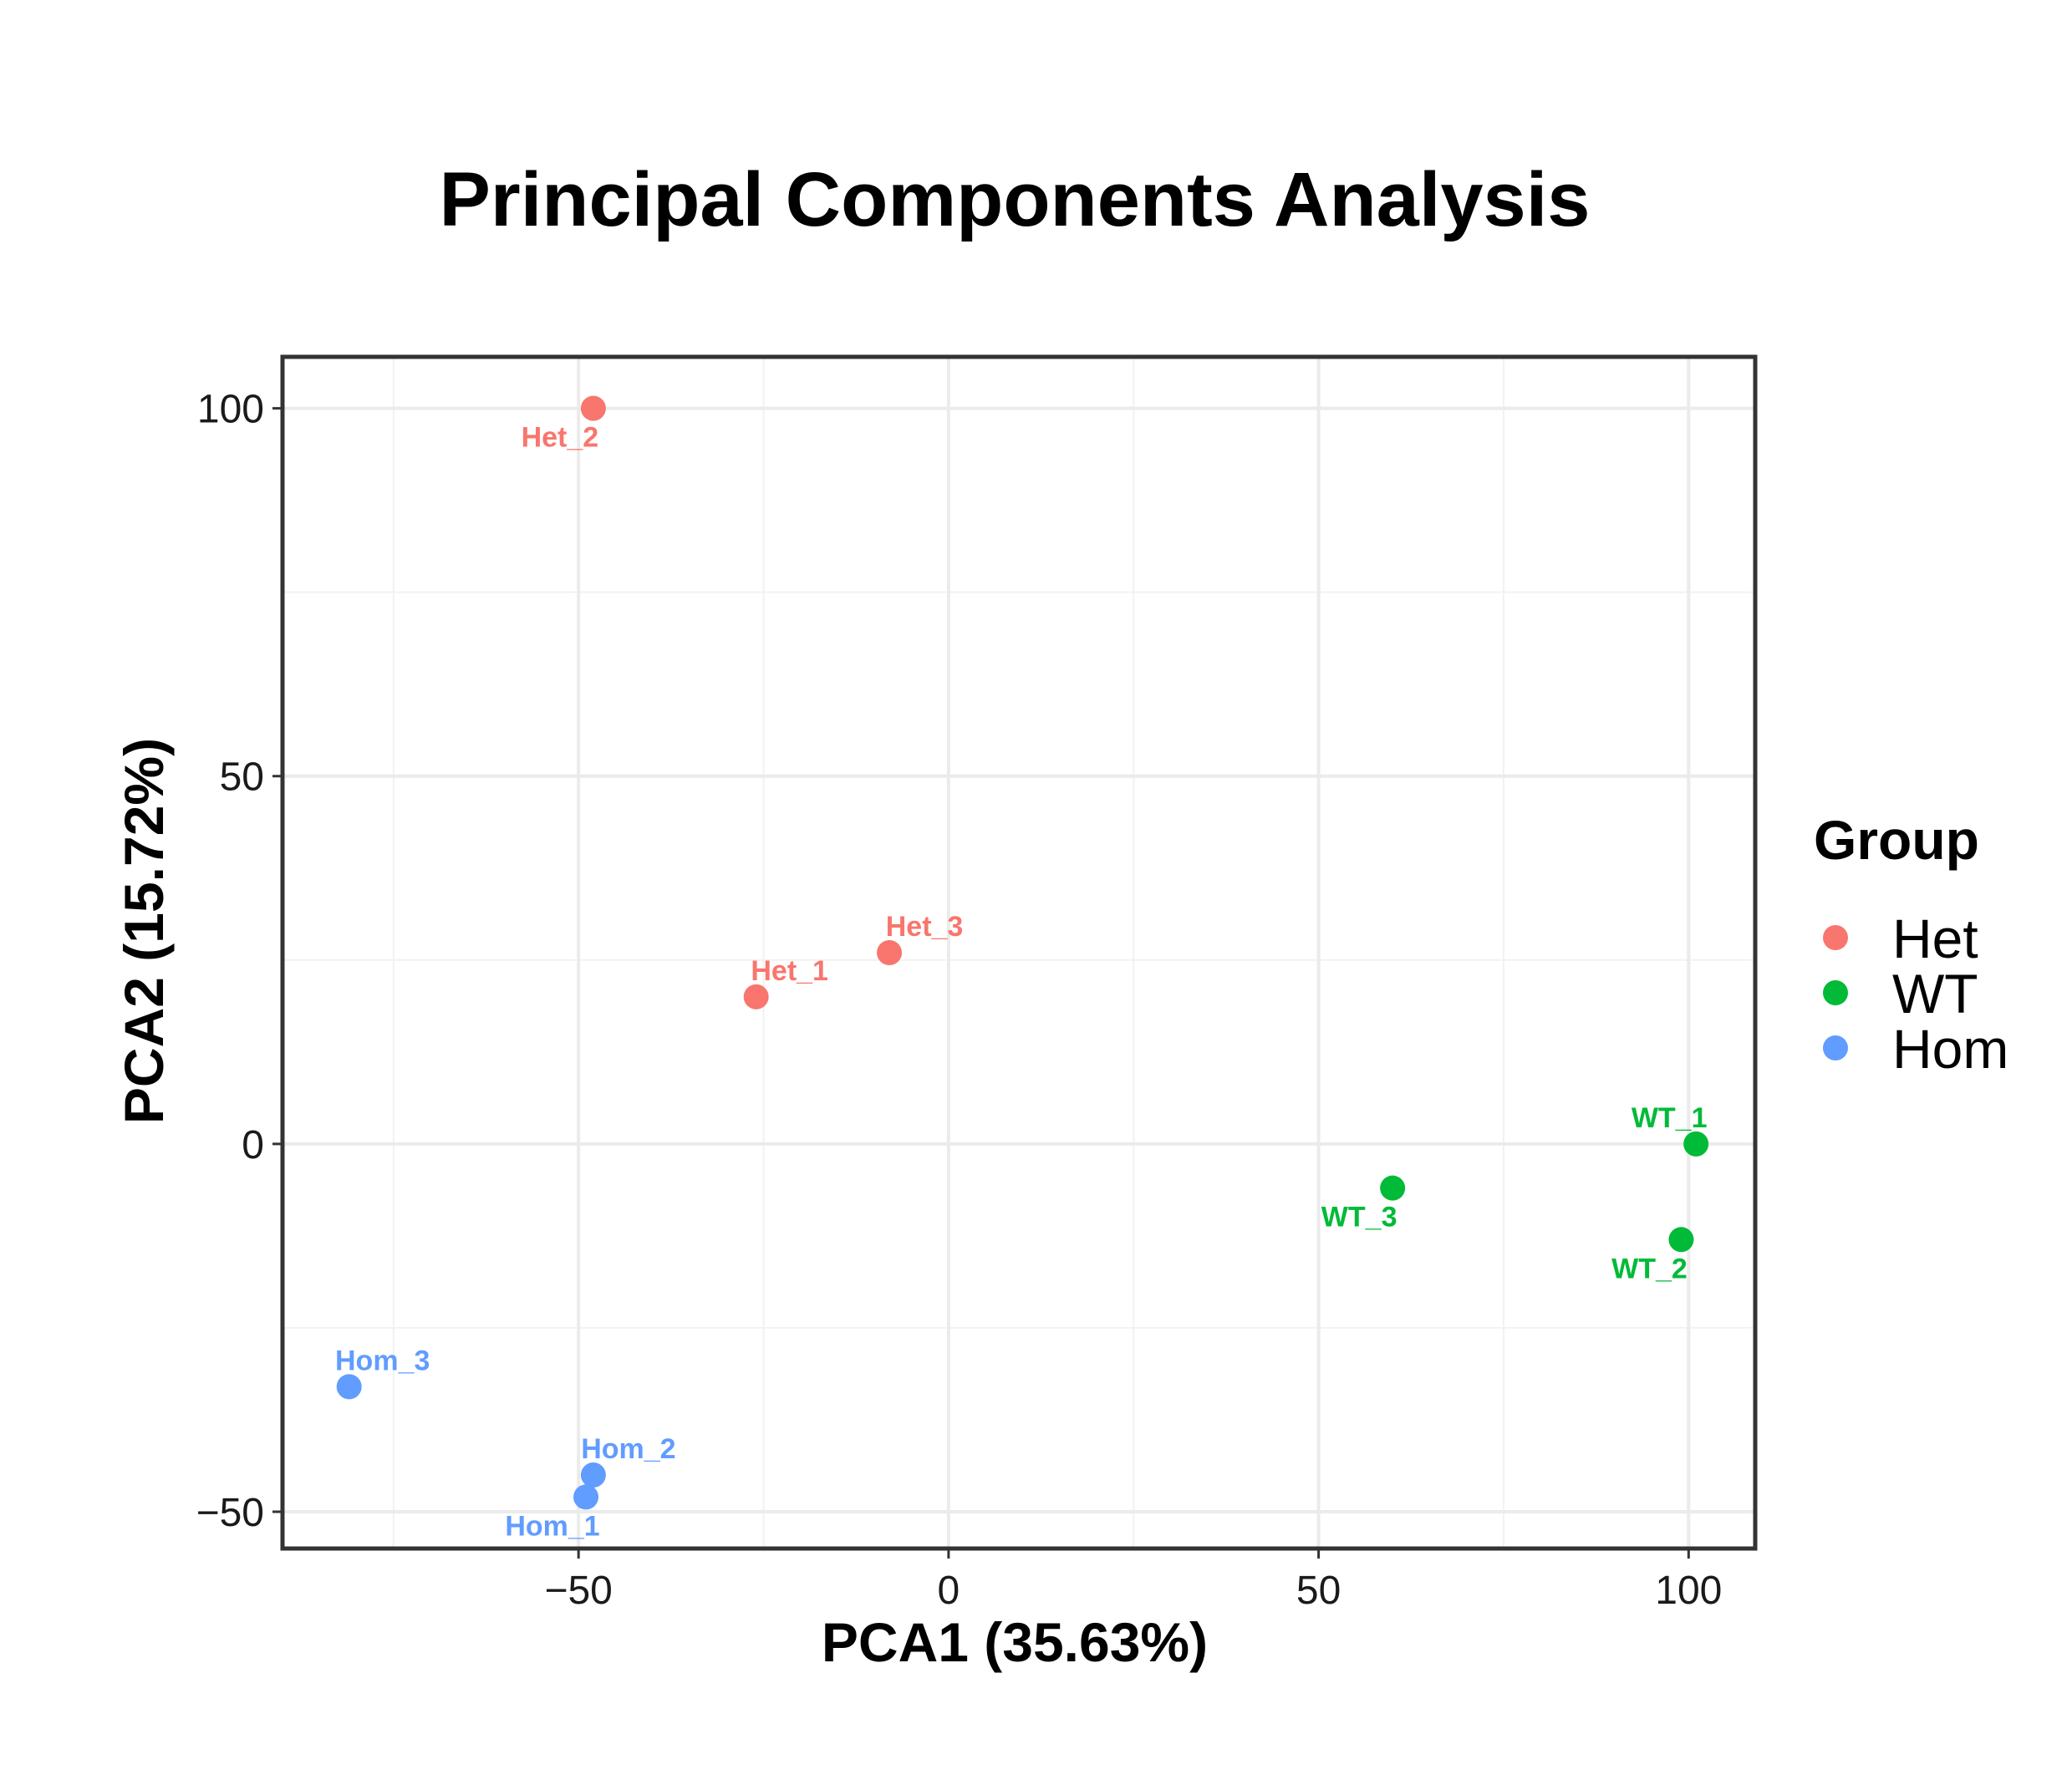 This screenshot has height=1780, width=2072. Describe the element at coordinates (1835, 992) in the screenshot. I see `legend-key-wt` at that location.